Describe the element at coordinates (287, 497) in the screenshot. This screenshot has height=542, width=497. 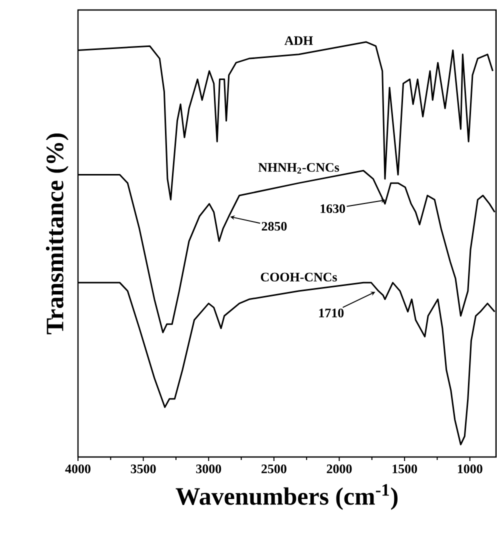
I see `x-axis-title: Wavenumbers (cm$^{-1}$)` at that location.